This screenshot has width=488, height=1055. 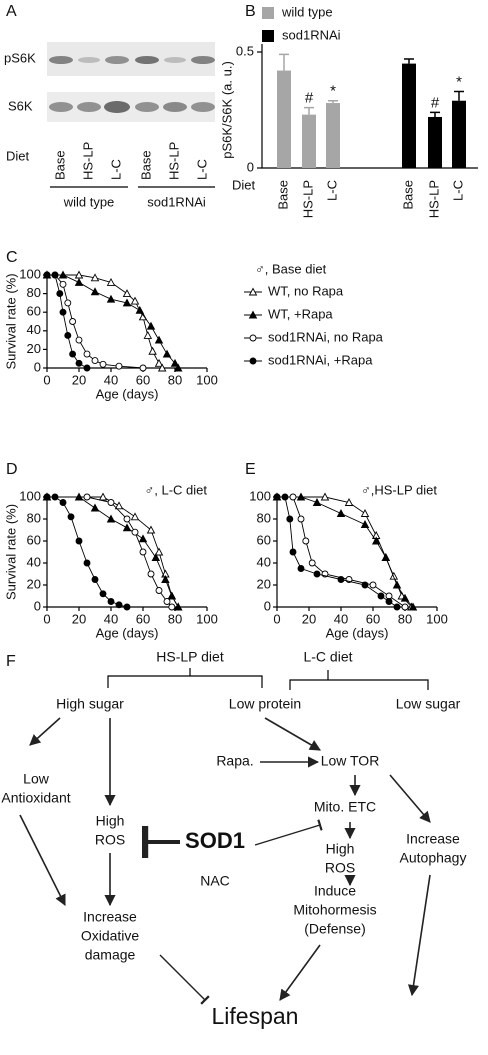 What do you see at coordinates (399, 489) in the screenshot?
I see `legend-title: ♂,HS-LP diet` at bounding box center [399, 489].